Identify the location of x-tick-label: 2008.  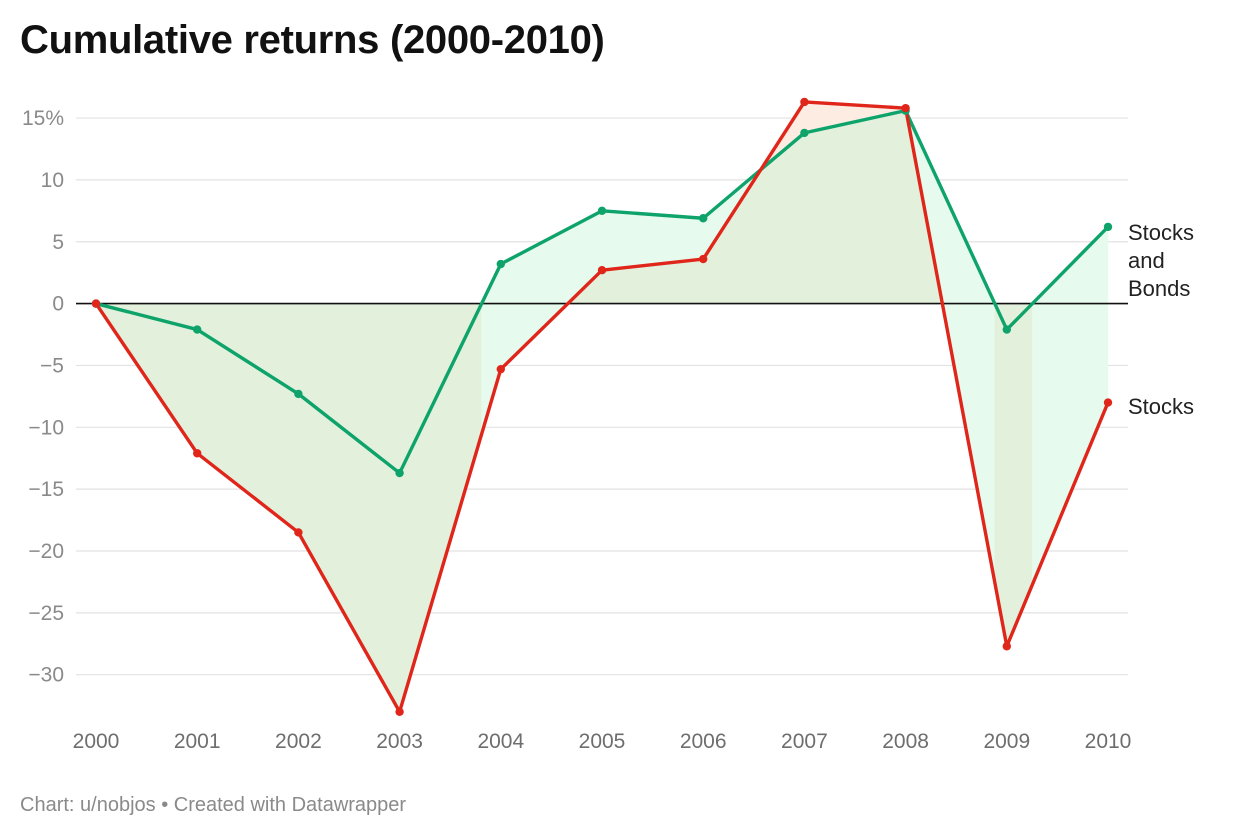
(905, 741).